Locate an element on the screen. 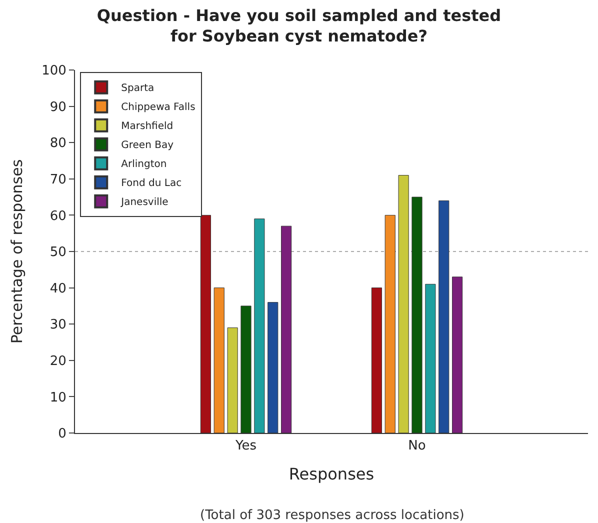 This screenshot has height=523, width=598. legend-label: Marshfield is located at coordinates (147, 126).